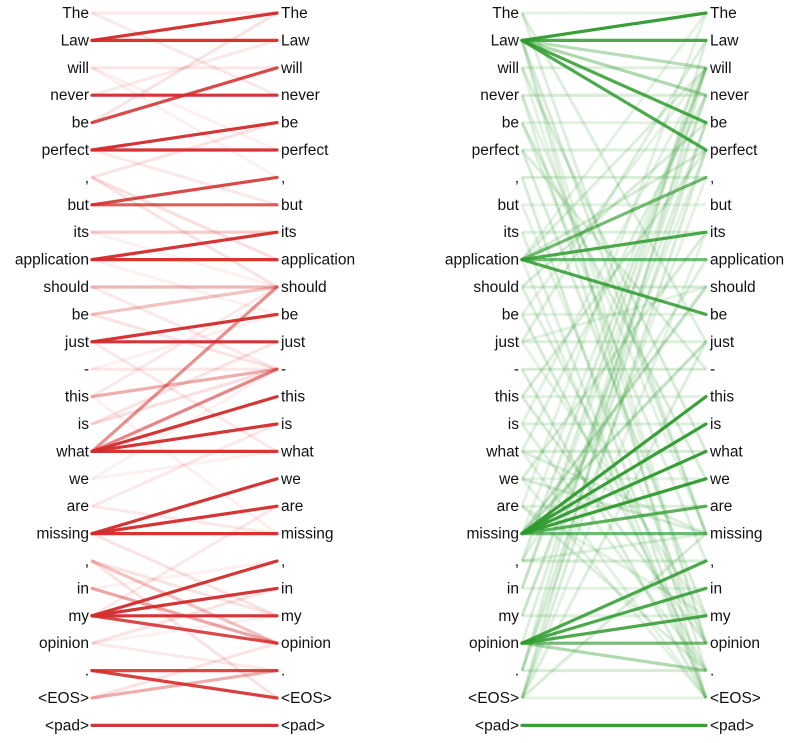  I want to click on target-token-label: The, so click(723, 13).